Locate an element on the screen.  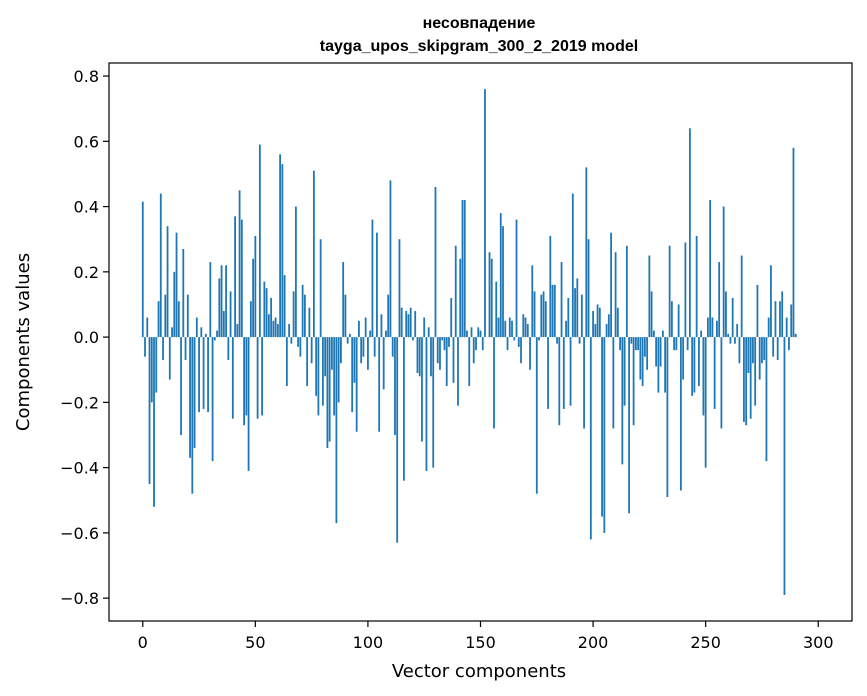
x-tick-label: 0 is located at coordinates (143, 642).